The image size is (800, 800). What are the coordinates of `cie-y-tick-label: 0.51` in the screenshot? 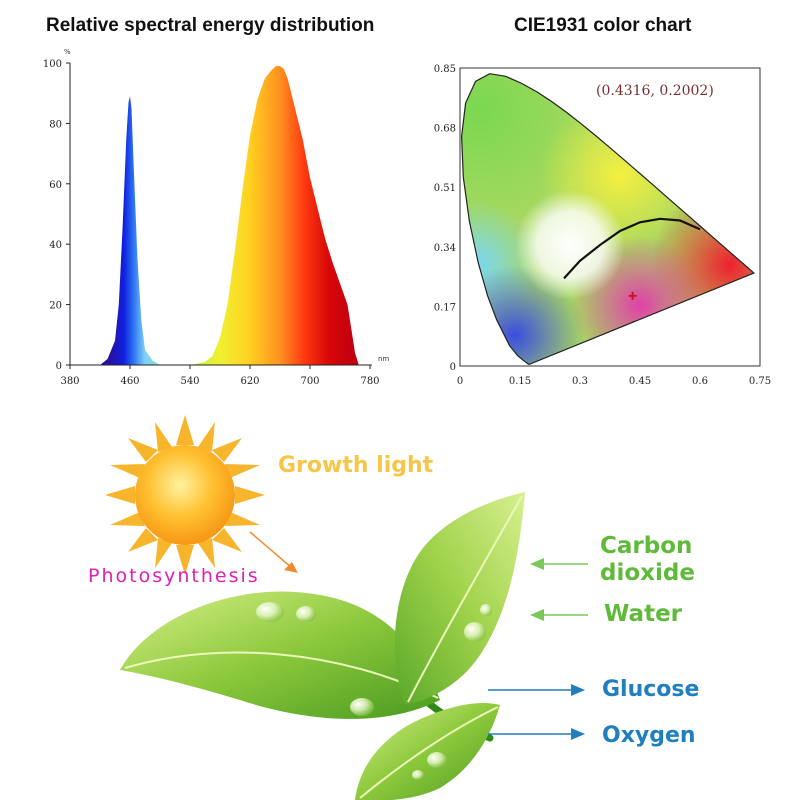 It's located at (445, 188).